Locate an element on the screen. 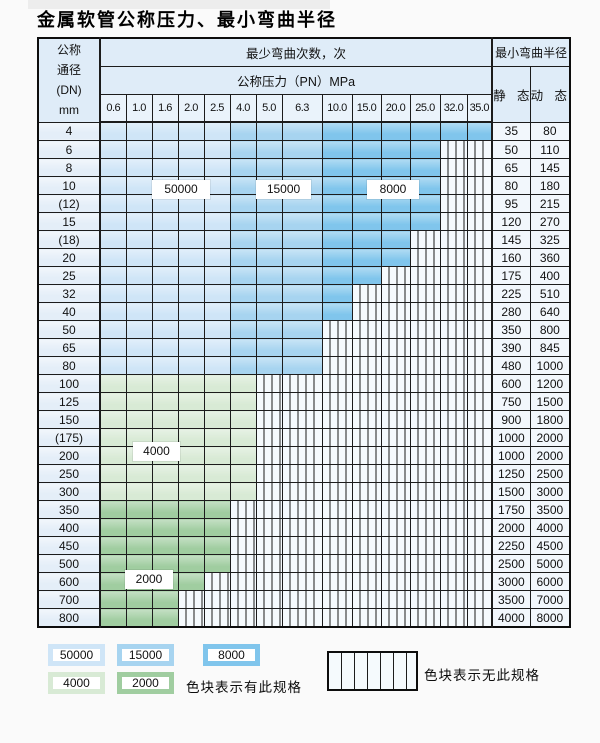  static-radius-dn125: 750 is located at coordinates (511, 401).